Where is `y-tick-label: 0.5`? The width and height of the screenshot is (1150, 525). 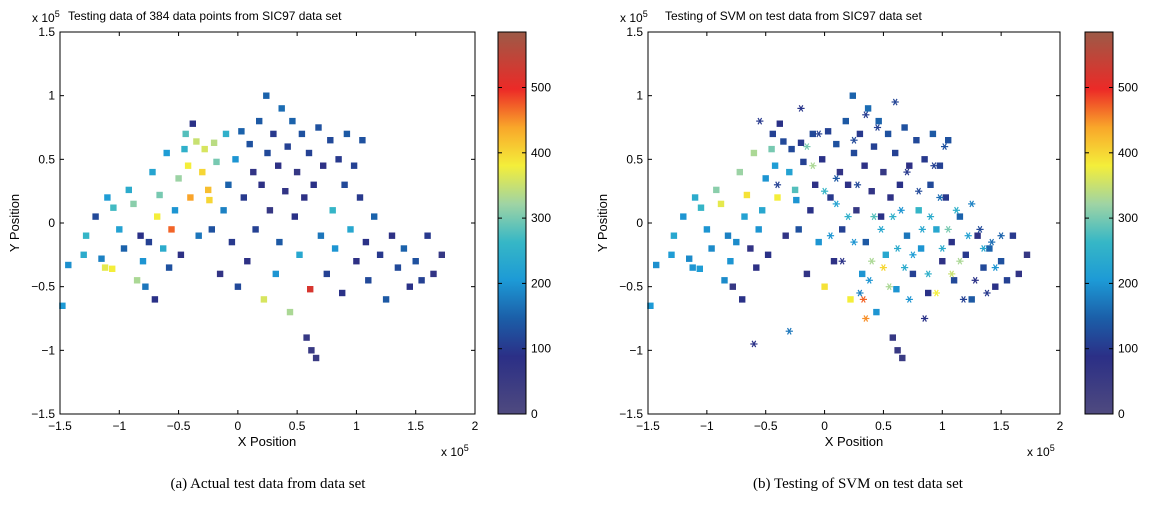 y-tick-label: 0.5 is located at coordinates (634, 159).